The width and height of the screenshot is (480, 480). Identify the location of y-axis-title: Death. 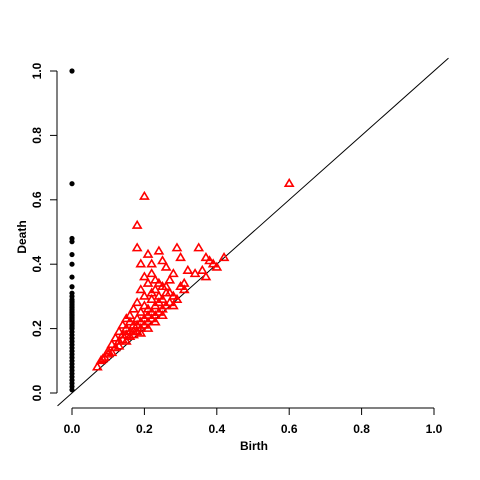
(22, 236).